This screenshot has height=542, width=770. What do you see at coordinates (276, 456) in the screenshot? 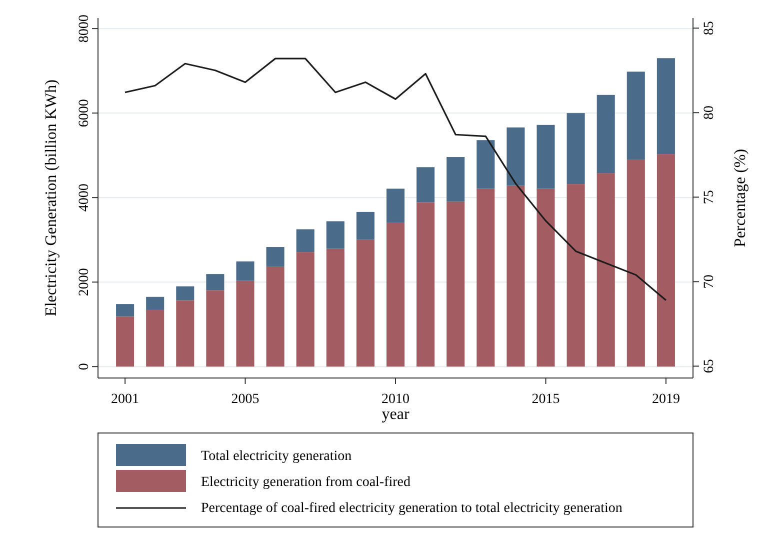
I see `legend-label: Total electricity generation` at bounding box center [276, 456].